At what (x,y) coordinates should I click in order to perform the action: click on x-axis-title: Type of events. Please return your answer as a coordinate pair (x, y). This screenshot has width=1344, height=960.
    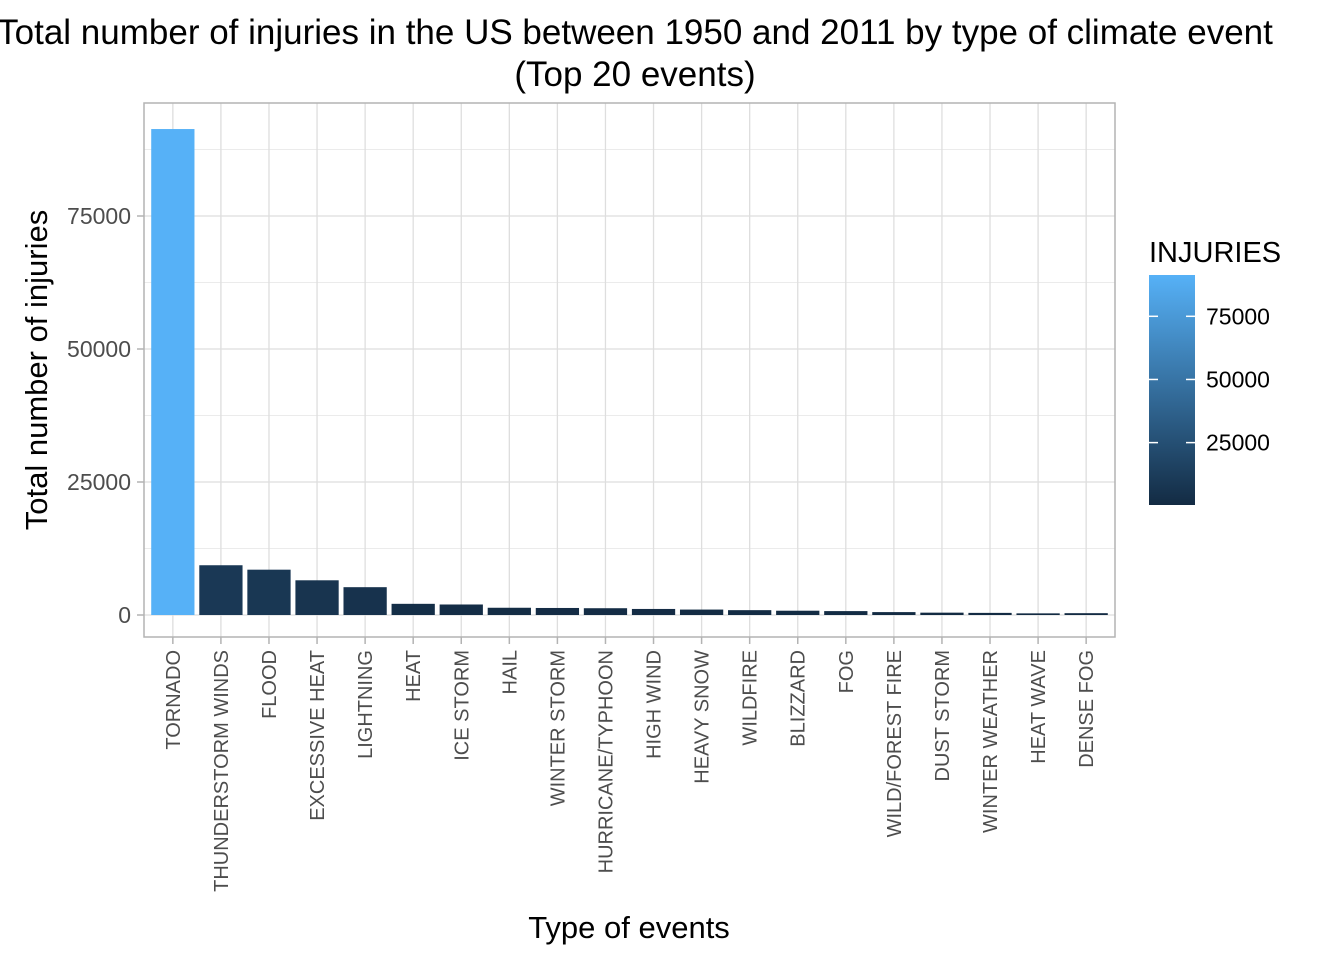
    Looking at the image, I should click on (629, 927).